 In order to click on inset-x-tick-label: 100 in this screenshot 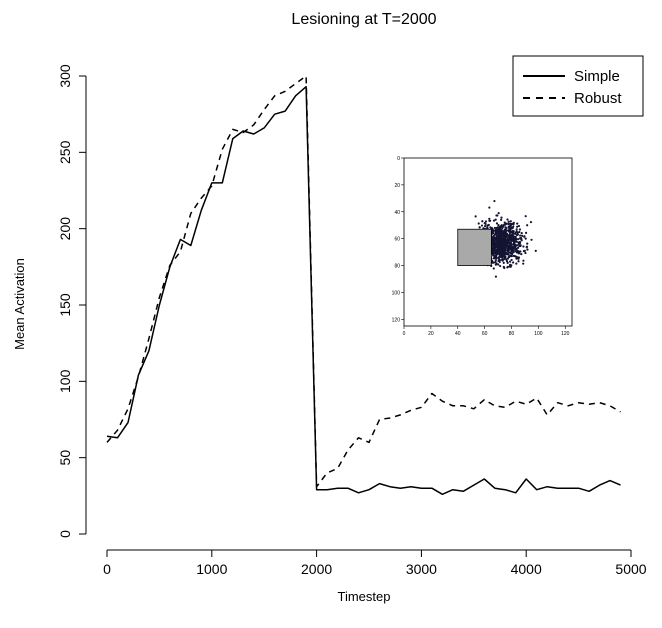, I will do `click(538, 334)`.